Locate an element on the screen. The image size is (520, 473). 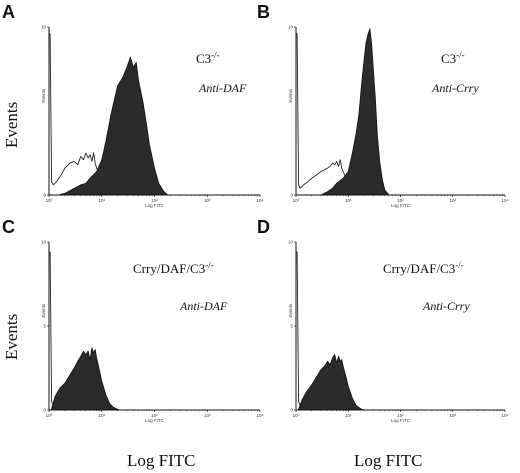
histogram-filled-b is located at coordinates (355, 112).